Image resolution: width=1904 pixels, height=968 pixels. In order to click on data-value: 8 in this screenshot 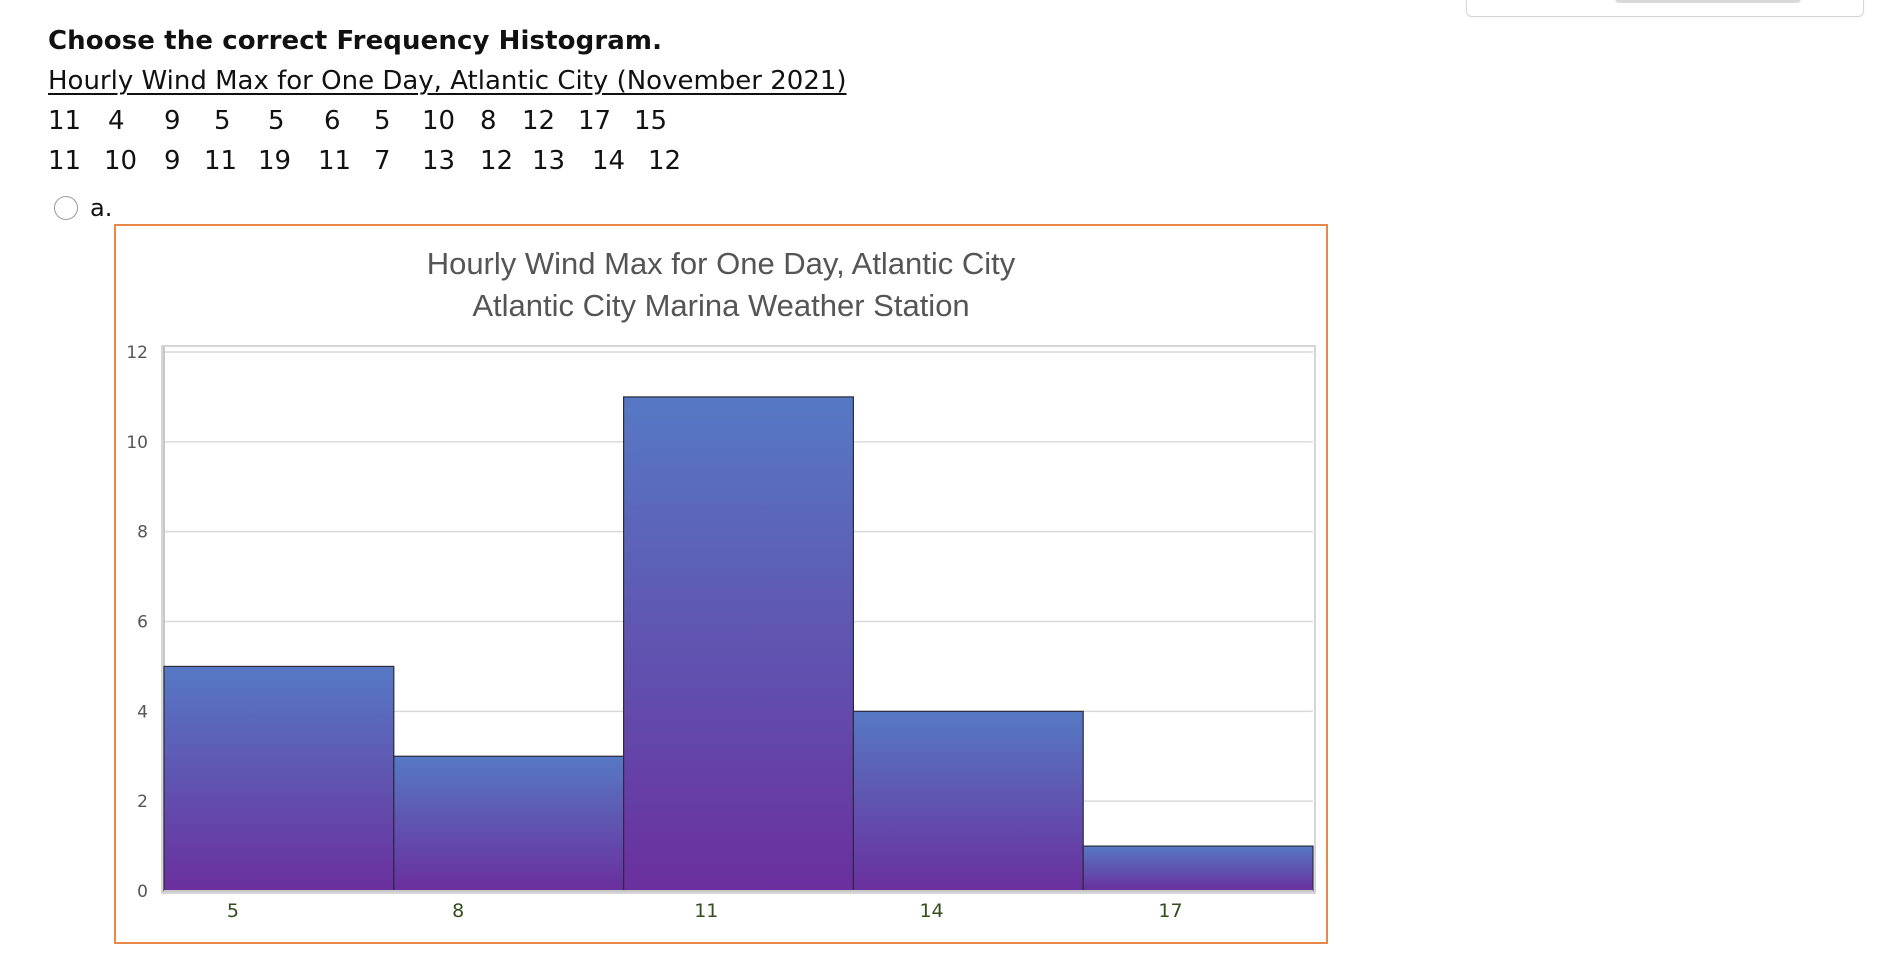, I will do `click(488, 121)`.